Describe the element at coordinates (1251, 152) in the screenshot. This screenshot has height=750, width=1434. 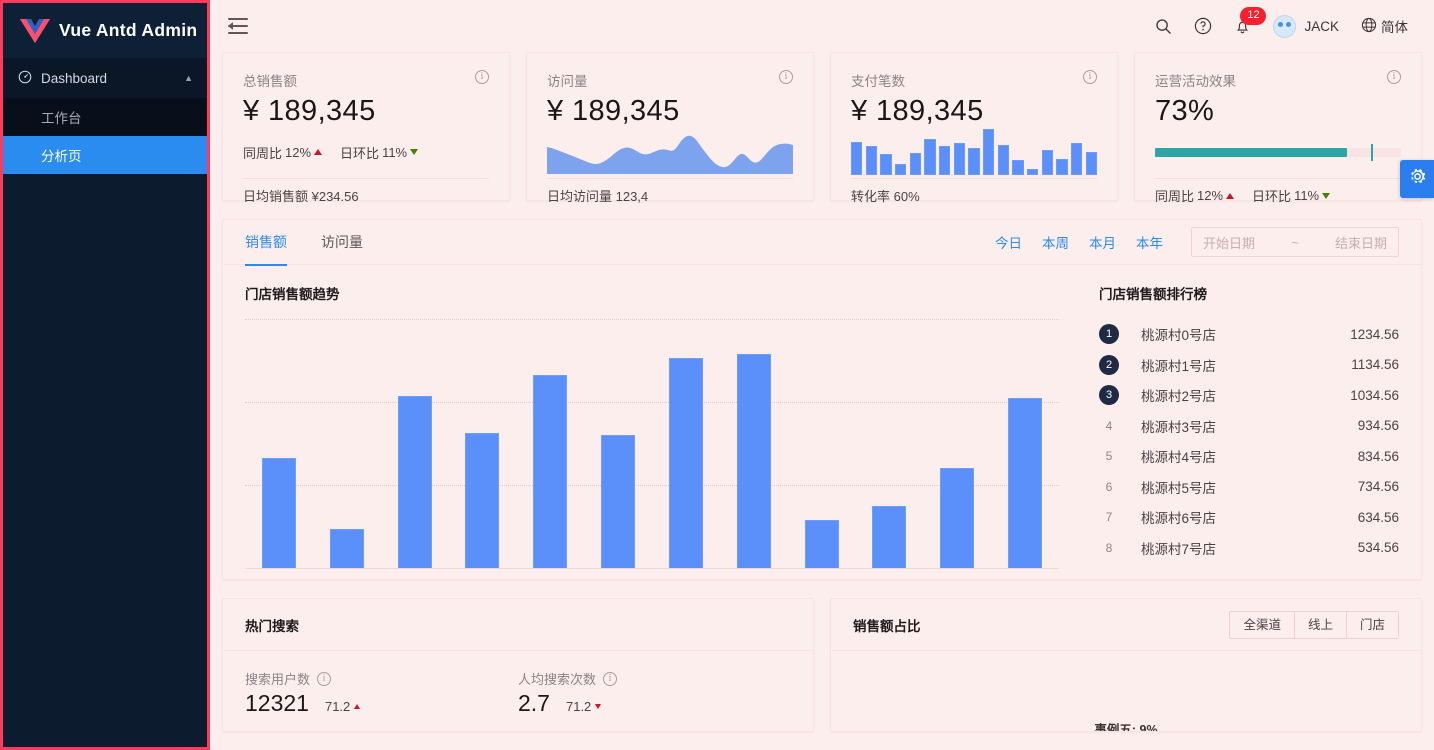
I see `progress-fill` at that location.